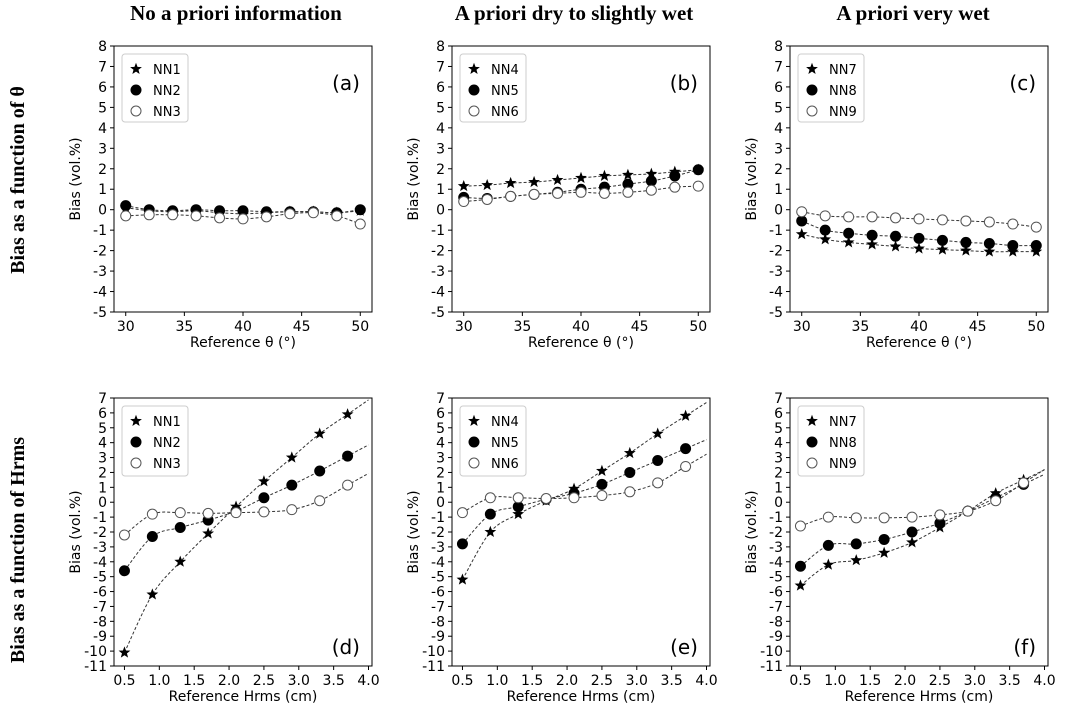 This screenshot has height=705, width=1065. I want to click on legend-label-NN2: NN2, so click(167, 443).